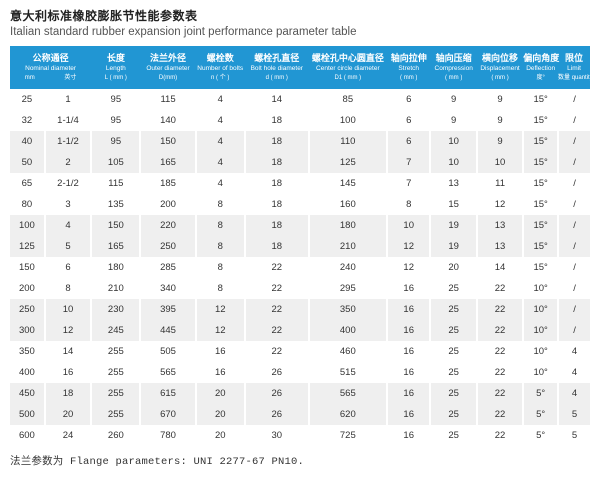 The image size is (600, 477). What do you see at coordinates (27, 330) in the screenshot?
I see `cell: 300` at bounding box center [27, 330].